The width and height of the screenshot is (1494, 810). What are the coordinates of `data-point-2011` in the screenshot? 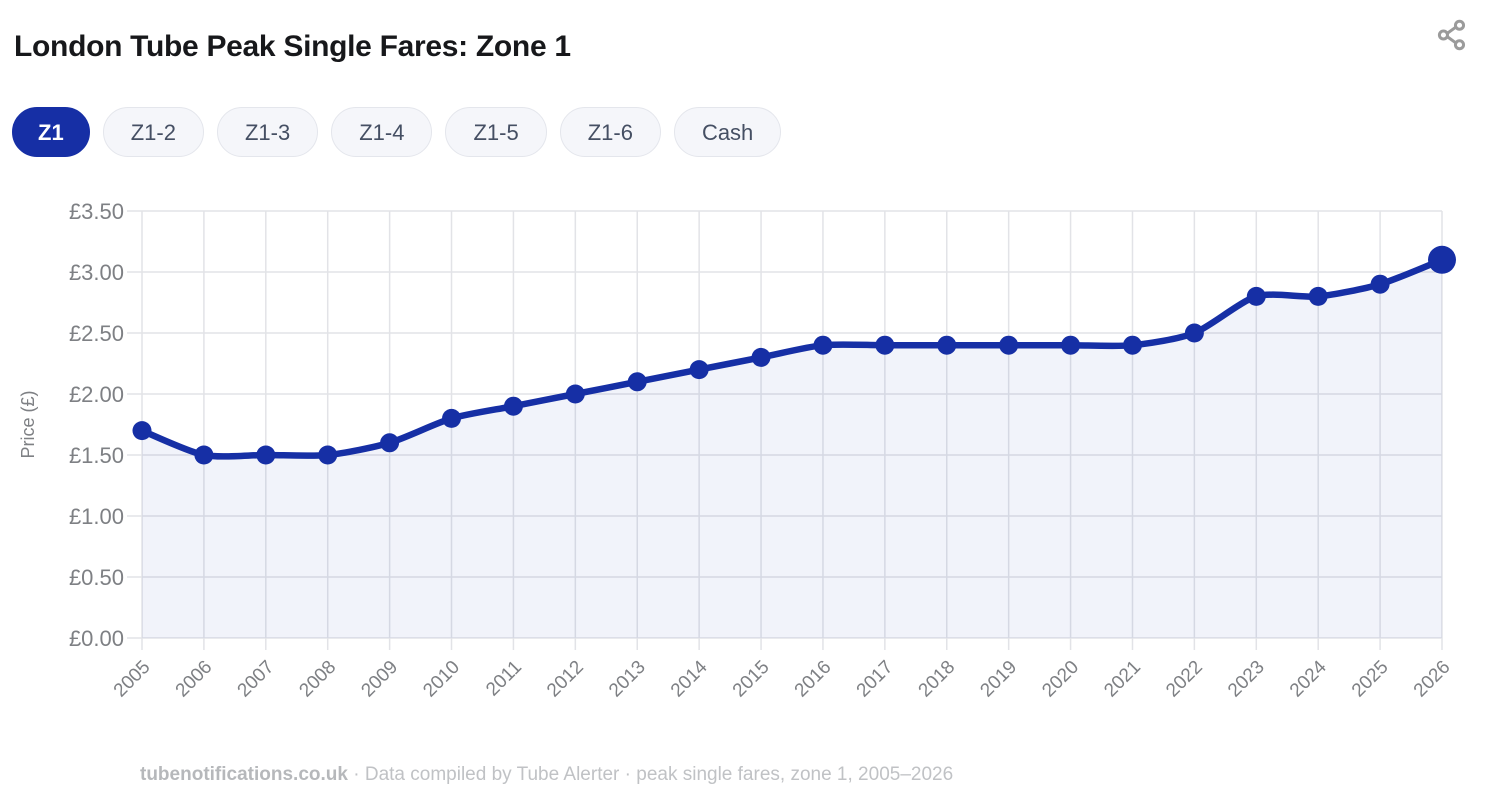 It's located at (513, 406).